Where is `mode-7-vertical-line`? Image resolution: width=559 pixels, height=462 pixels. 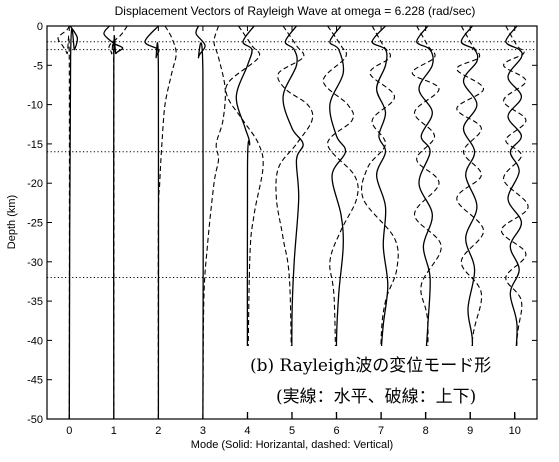
mode-7-vertical-line is located at coordinates (380, 222).